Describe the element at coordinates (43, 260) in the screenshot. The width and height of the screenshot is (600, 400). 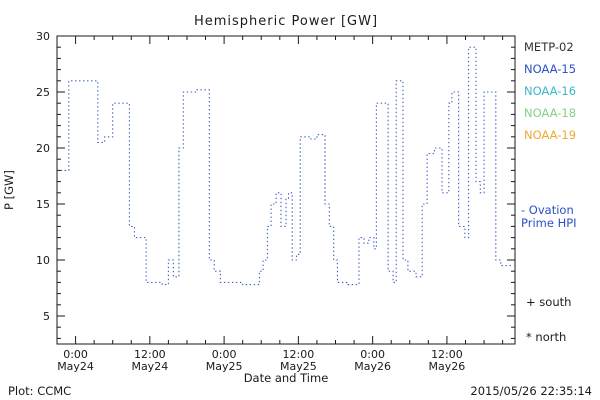
I see `svg-text: 10` at that location.